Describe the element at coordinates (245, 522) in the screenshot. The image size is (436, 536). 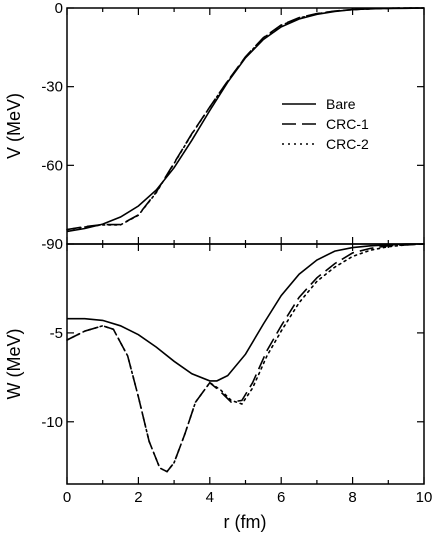
I see `x-axis-label: r (fm)` at that location.